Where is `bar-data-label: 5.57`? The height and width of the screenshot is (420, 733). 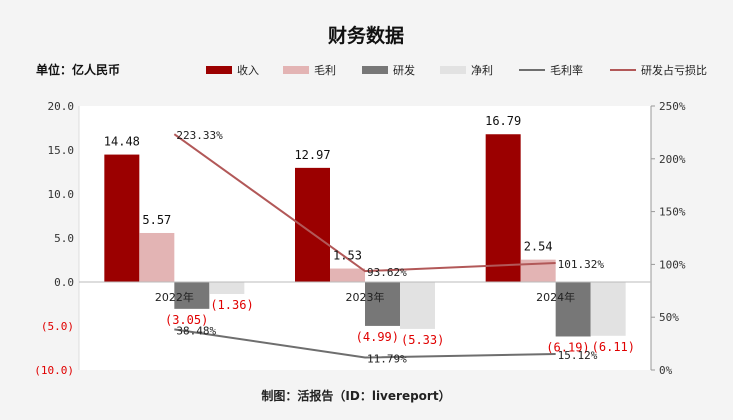
bar-data-label: 5.57 is located at coordinates (156, 220).